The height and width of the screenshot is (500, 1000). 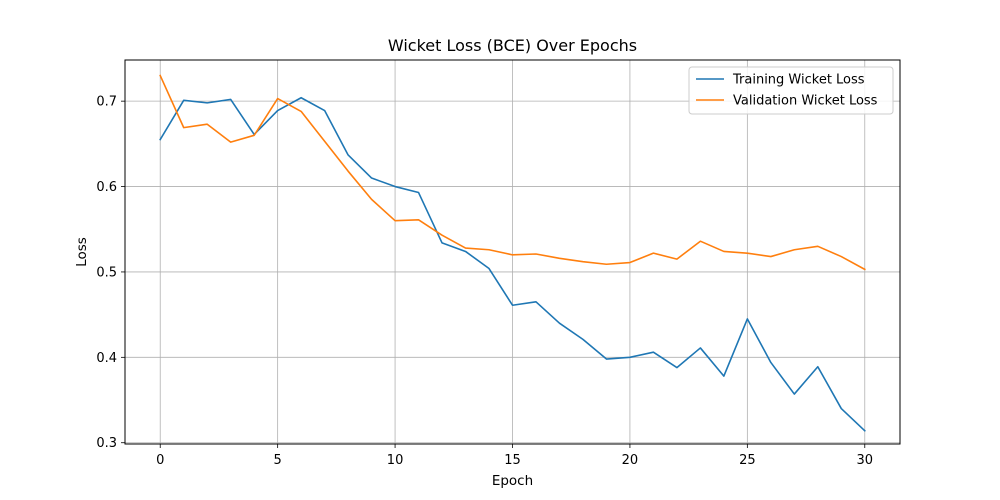 What do you see at coordinates (512, 481) in the screenshot?
I see `x-axis-label: Epoch` at bounding box center [512, 481].